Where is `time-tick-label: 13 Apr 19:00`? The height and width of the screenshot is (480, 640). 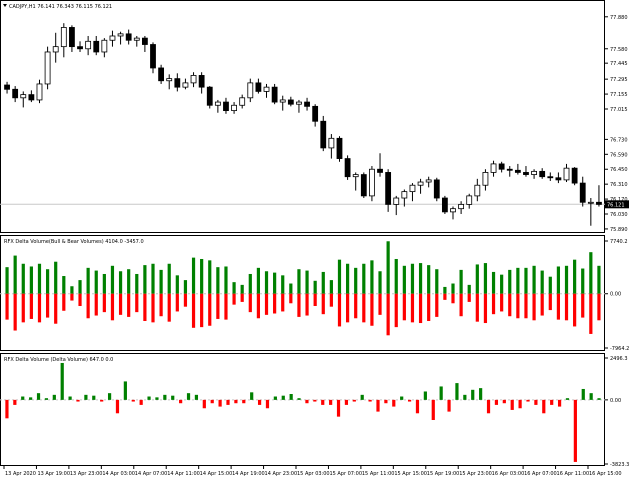
time-tick-label: 13 Apr 19:00 is located at coordinates (53, 474).